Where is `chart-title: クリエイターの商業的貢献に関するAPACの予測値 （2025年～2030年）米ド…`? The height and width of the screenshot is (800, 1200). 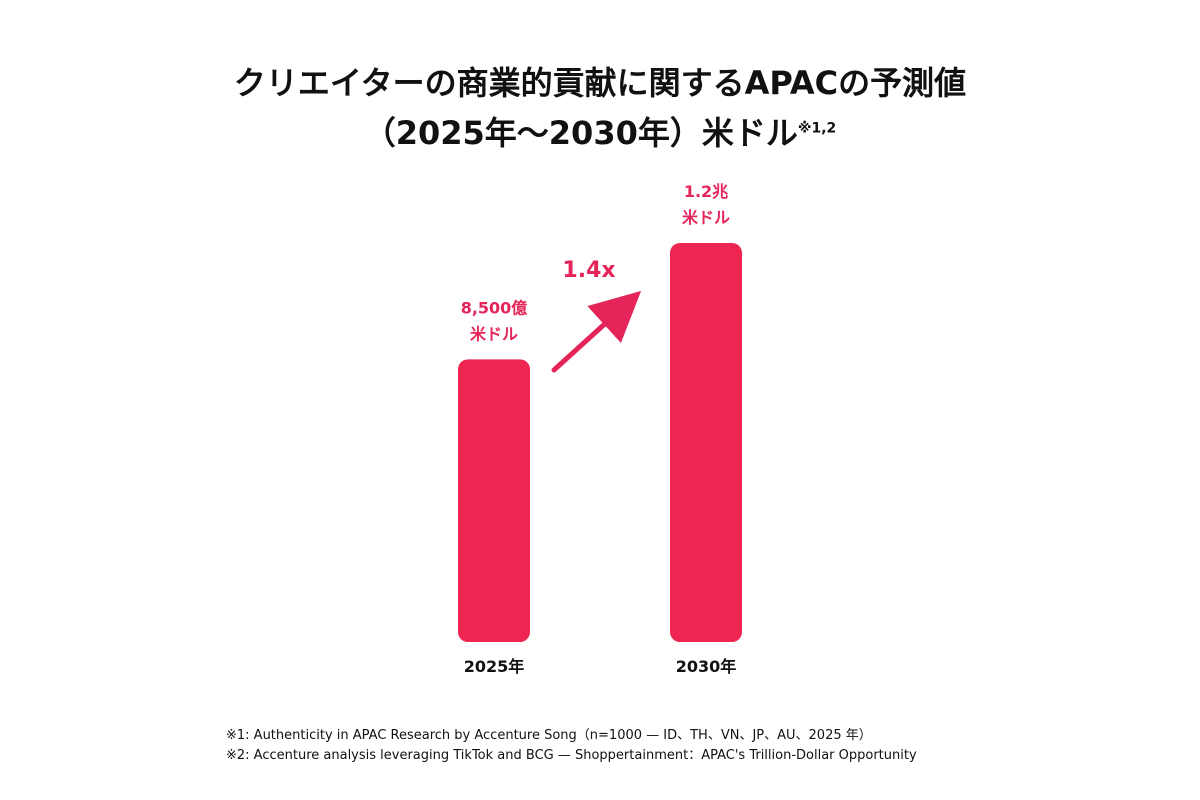 chart-title: クリエイターの商業的貢献に関するAPACの予測値 （2025年～2030年）米ド… is located at coordinates (600, 108).